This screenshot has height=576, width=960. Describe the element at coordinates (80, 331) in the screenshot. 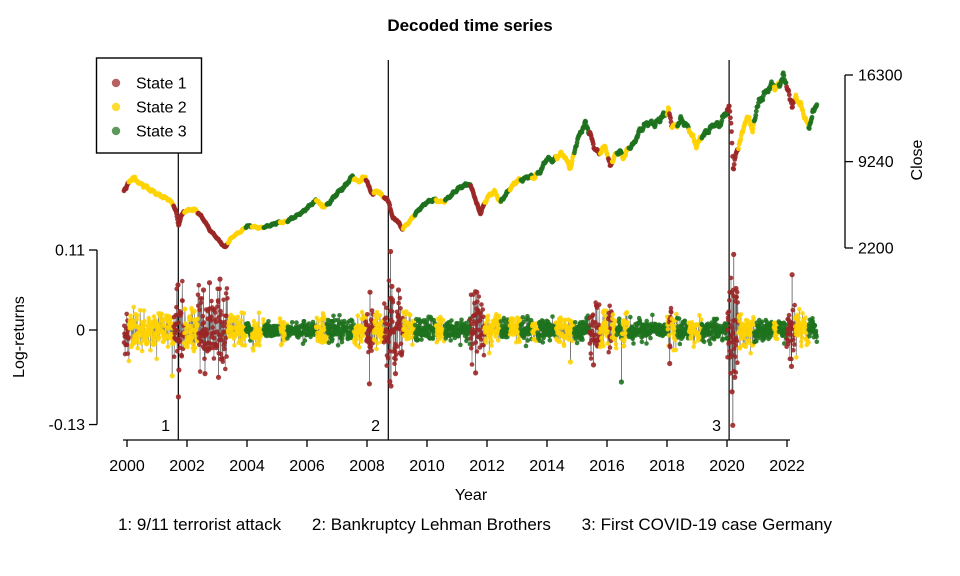

I see `left-y-tick-label: 0` at that location.